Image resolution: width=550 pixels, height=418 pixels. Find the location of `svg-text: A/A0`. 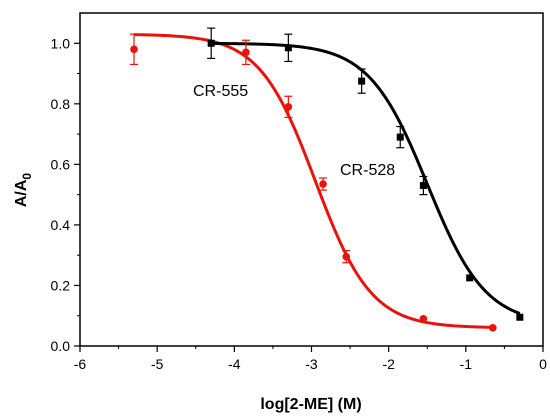

svg-text: A/A0 is located at coordinates (23, 190).